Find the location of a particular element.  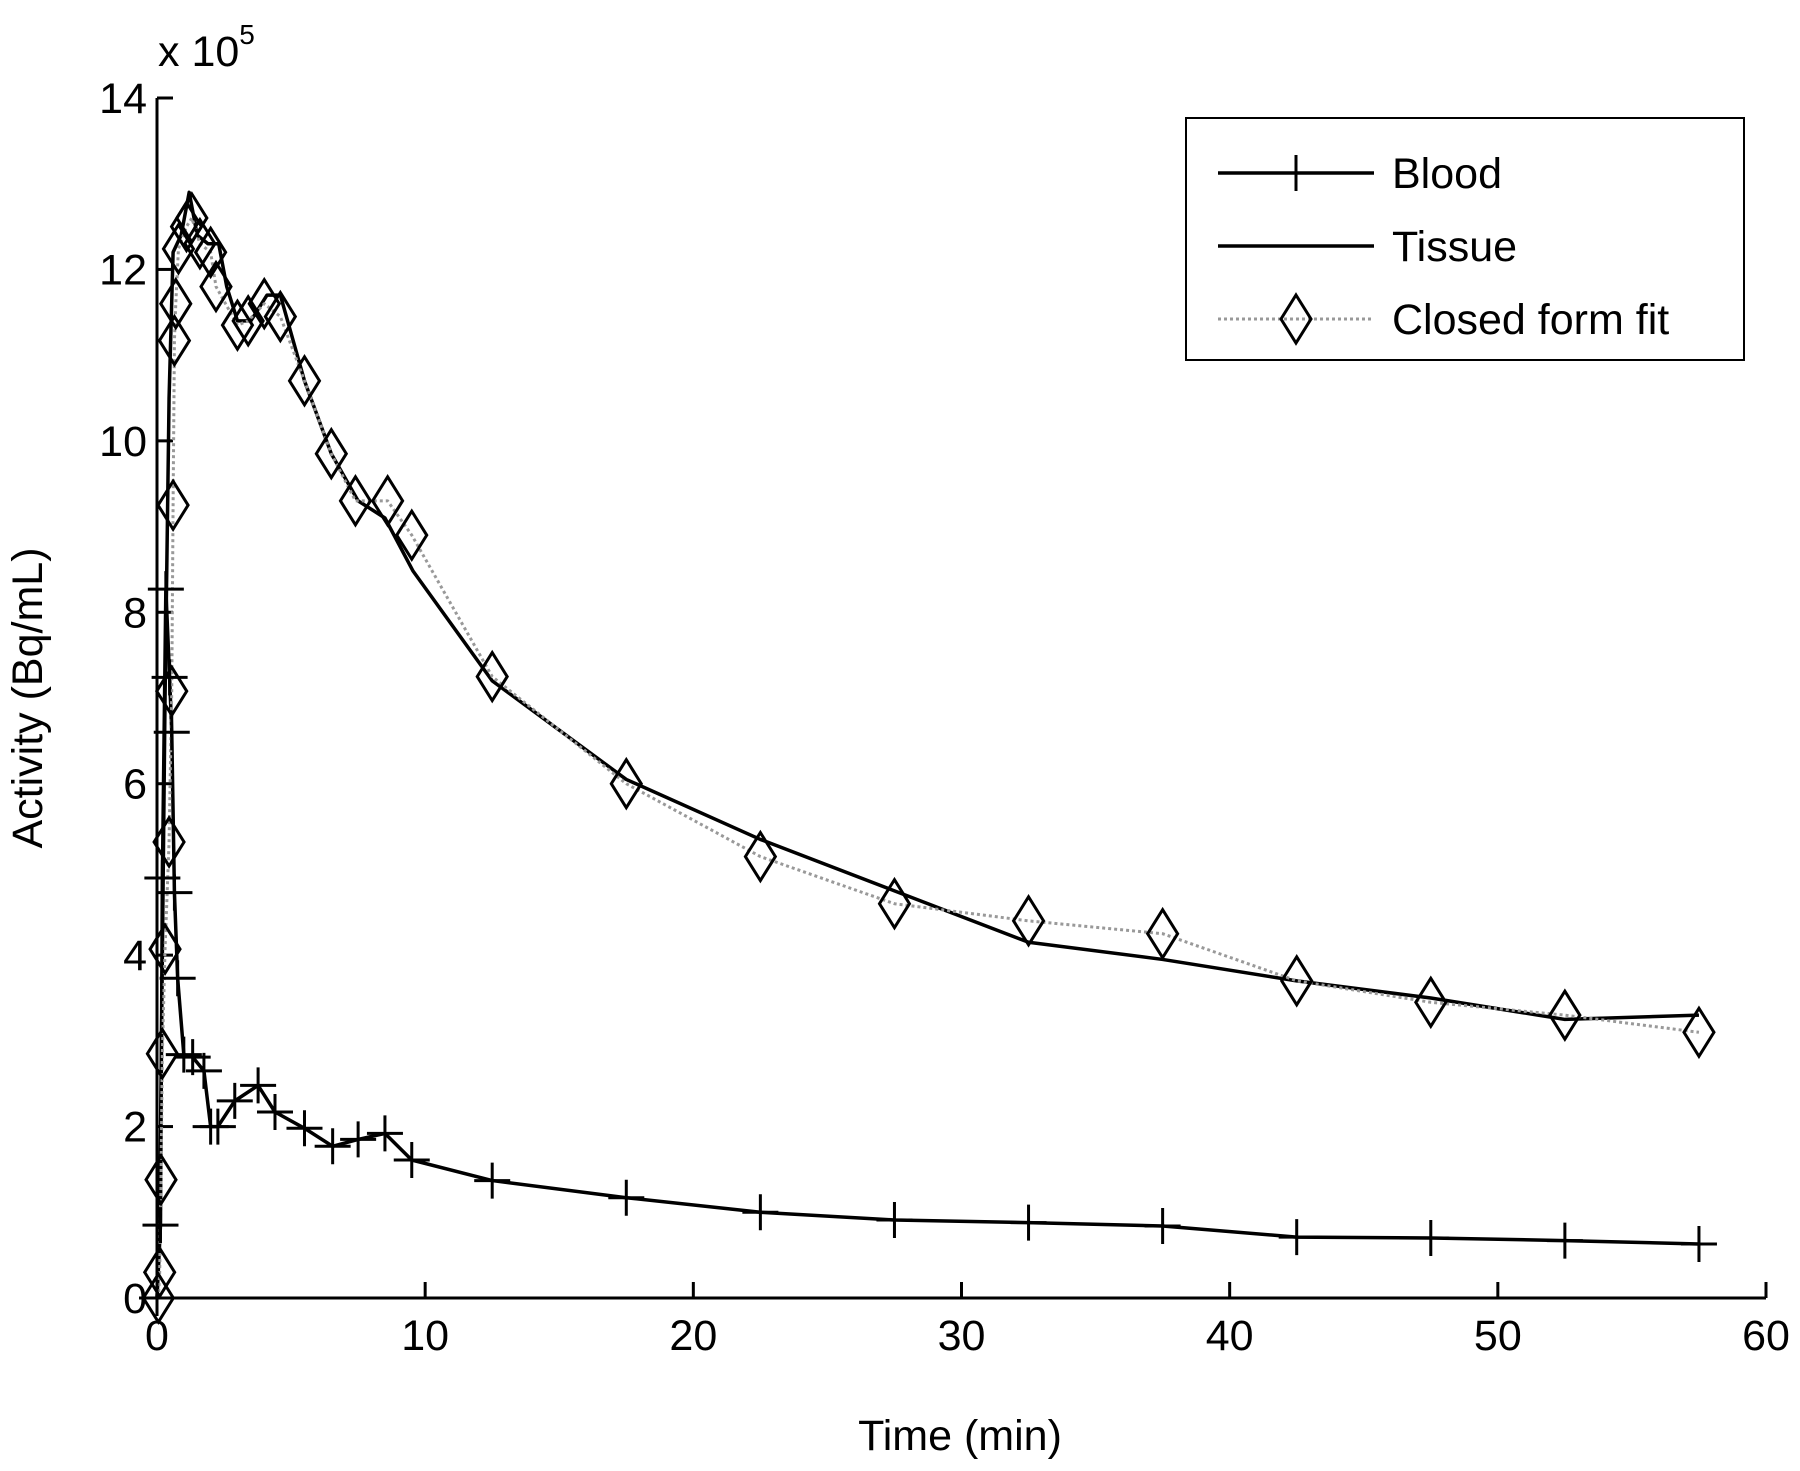

y-tick-label: 10 is located at coordinates (123, 442).